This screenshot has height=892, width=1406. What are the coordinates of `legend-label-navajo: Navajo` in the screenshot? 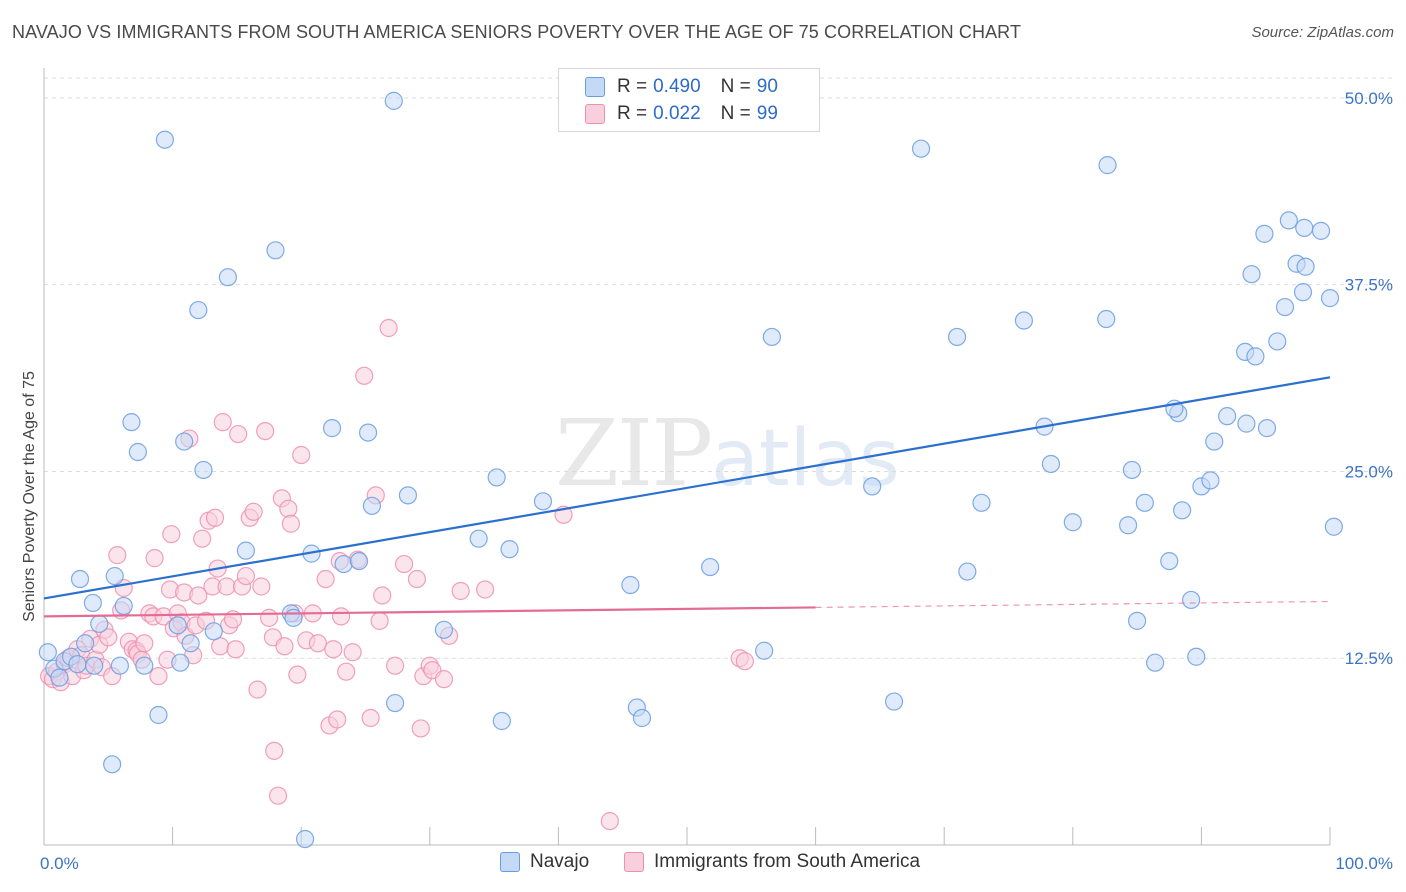 It's located at (560, 861).